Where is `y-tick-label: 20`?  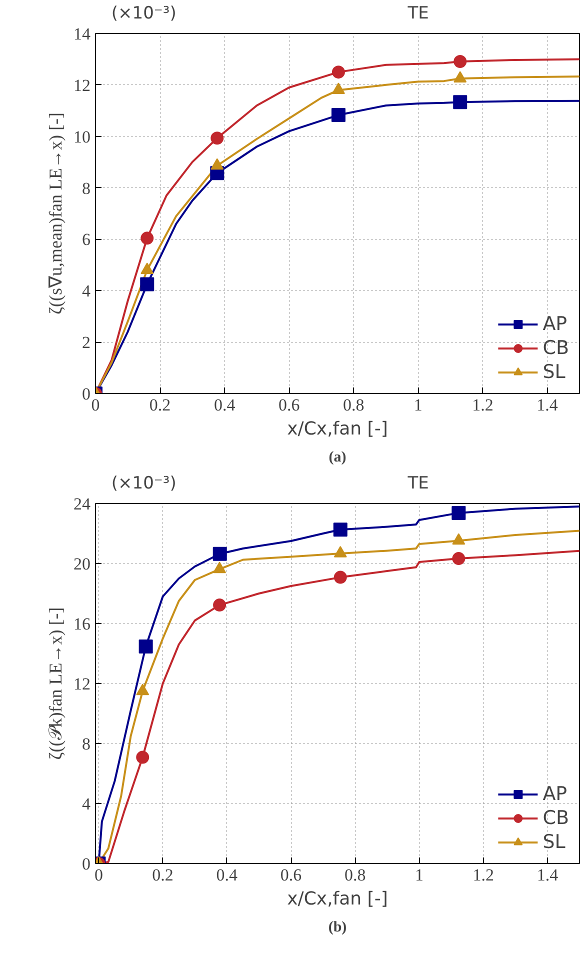 y-tick-label: 20 is located at coordinates (82, 564).